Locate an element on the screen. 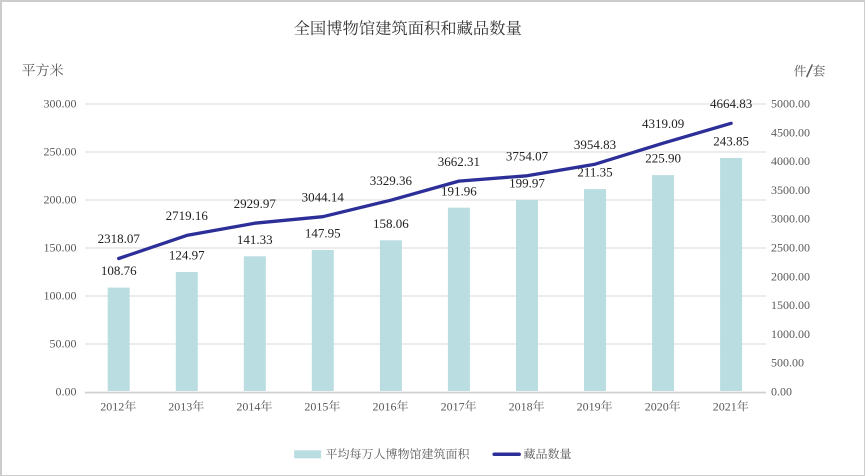 The image size is (865, 476). svg-text: 50.00 is located at coordinates (63, 344).